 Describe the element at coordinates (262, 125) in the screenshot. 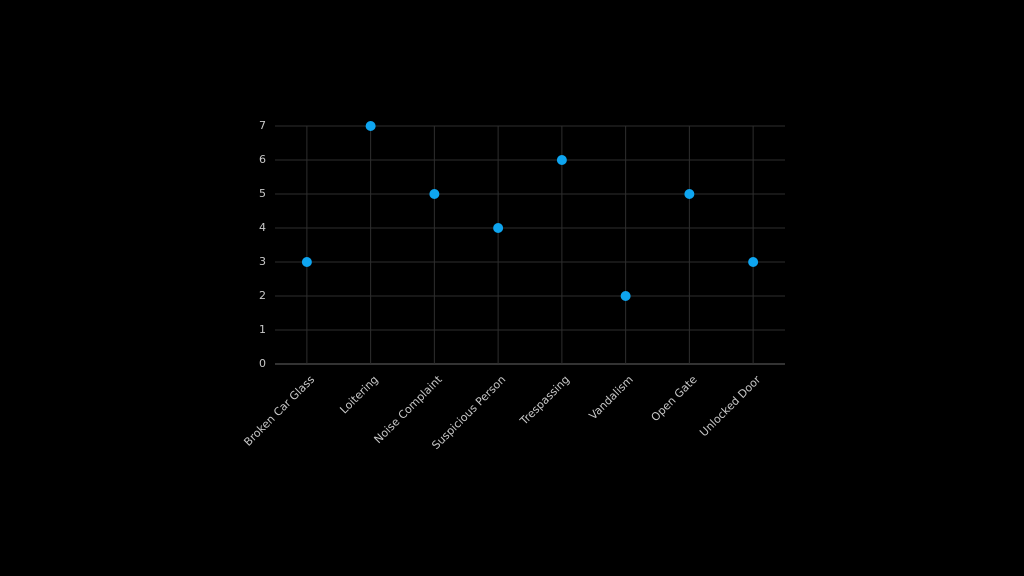

I see `y-tick-label: 7` at that location.